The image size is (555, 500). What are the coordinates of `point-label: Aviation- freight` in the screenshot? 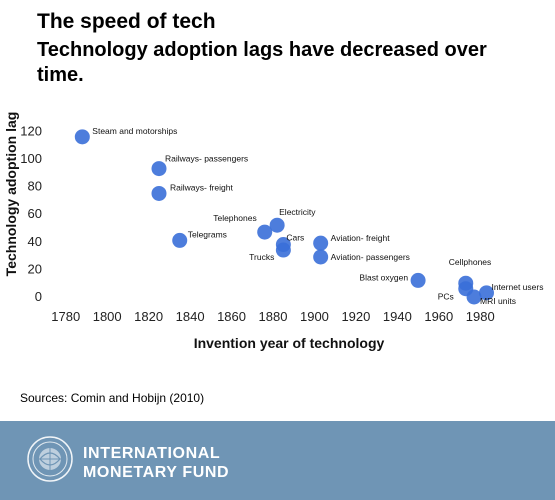 It's located at (361, 238).